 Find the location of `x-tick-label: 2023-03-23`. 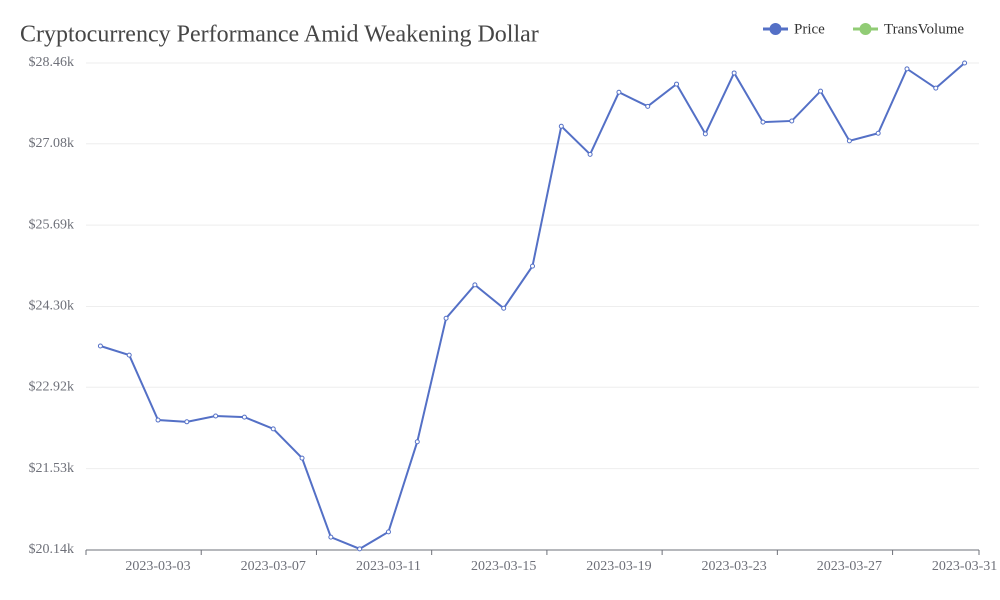

x-tick-label: 2023-03-23 is located at coordinates (733, 566).